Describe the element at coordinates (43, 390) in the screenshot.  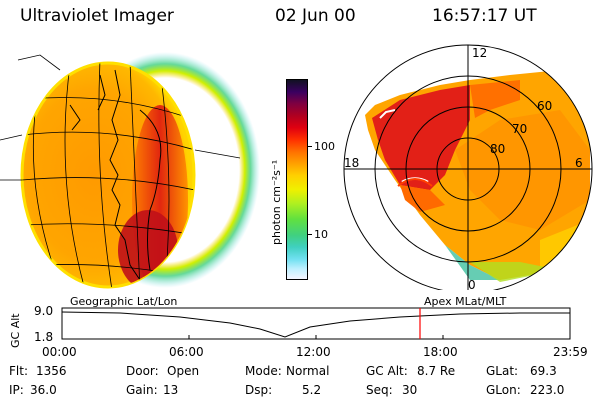
I see `ip-value: 36.0` at that location.